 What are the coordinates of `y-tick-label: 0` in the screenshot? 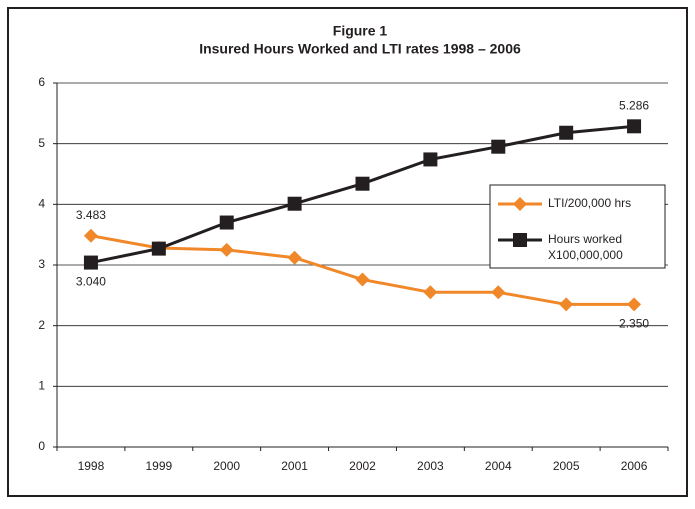 It's located at (41, 446).